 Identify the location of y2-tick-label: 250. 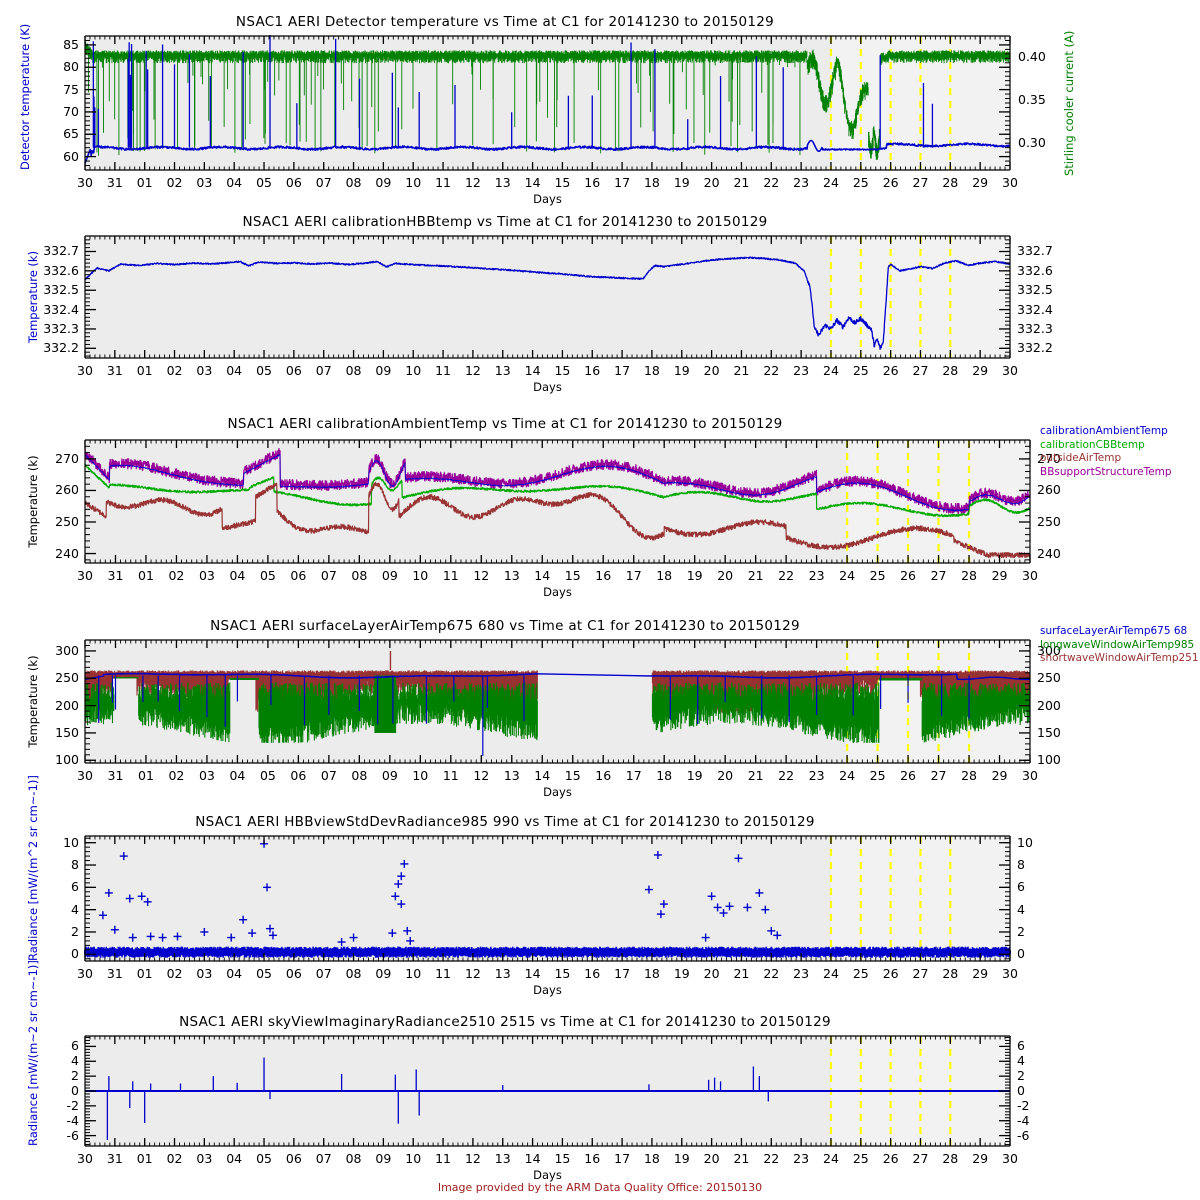
(1049, 521).